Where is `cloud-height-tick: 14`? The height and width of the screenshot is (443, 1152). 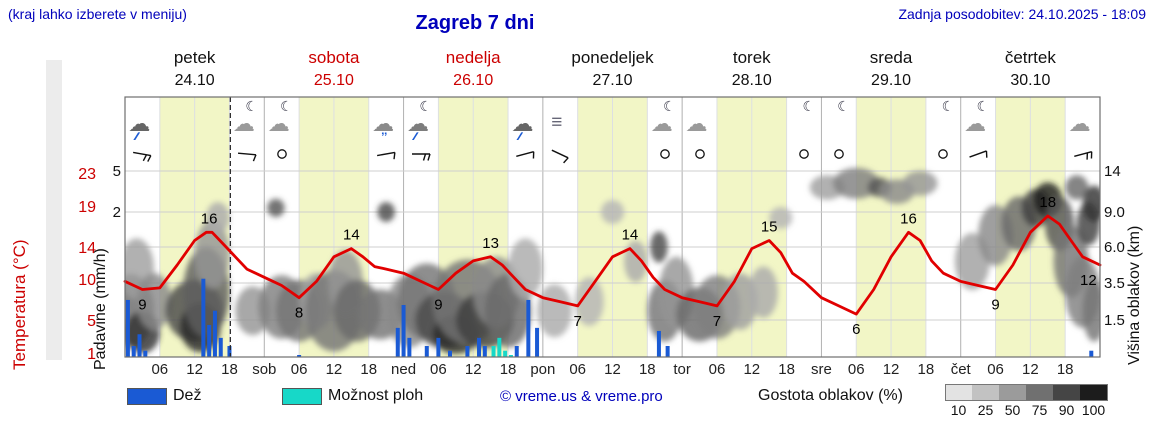
cloud-height-tick: 14 is located at coordinates (1112, 171).